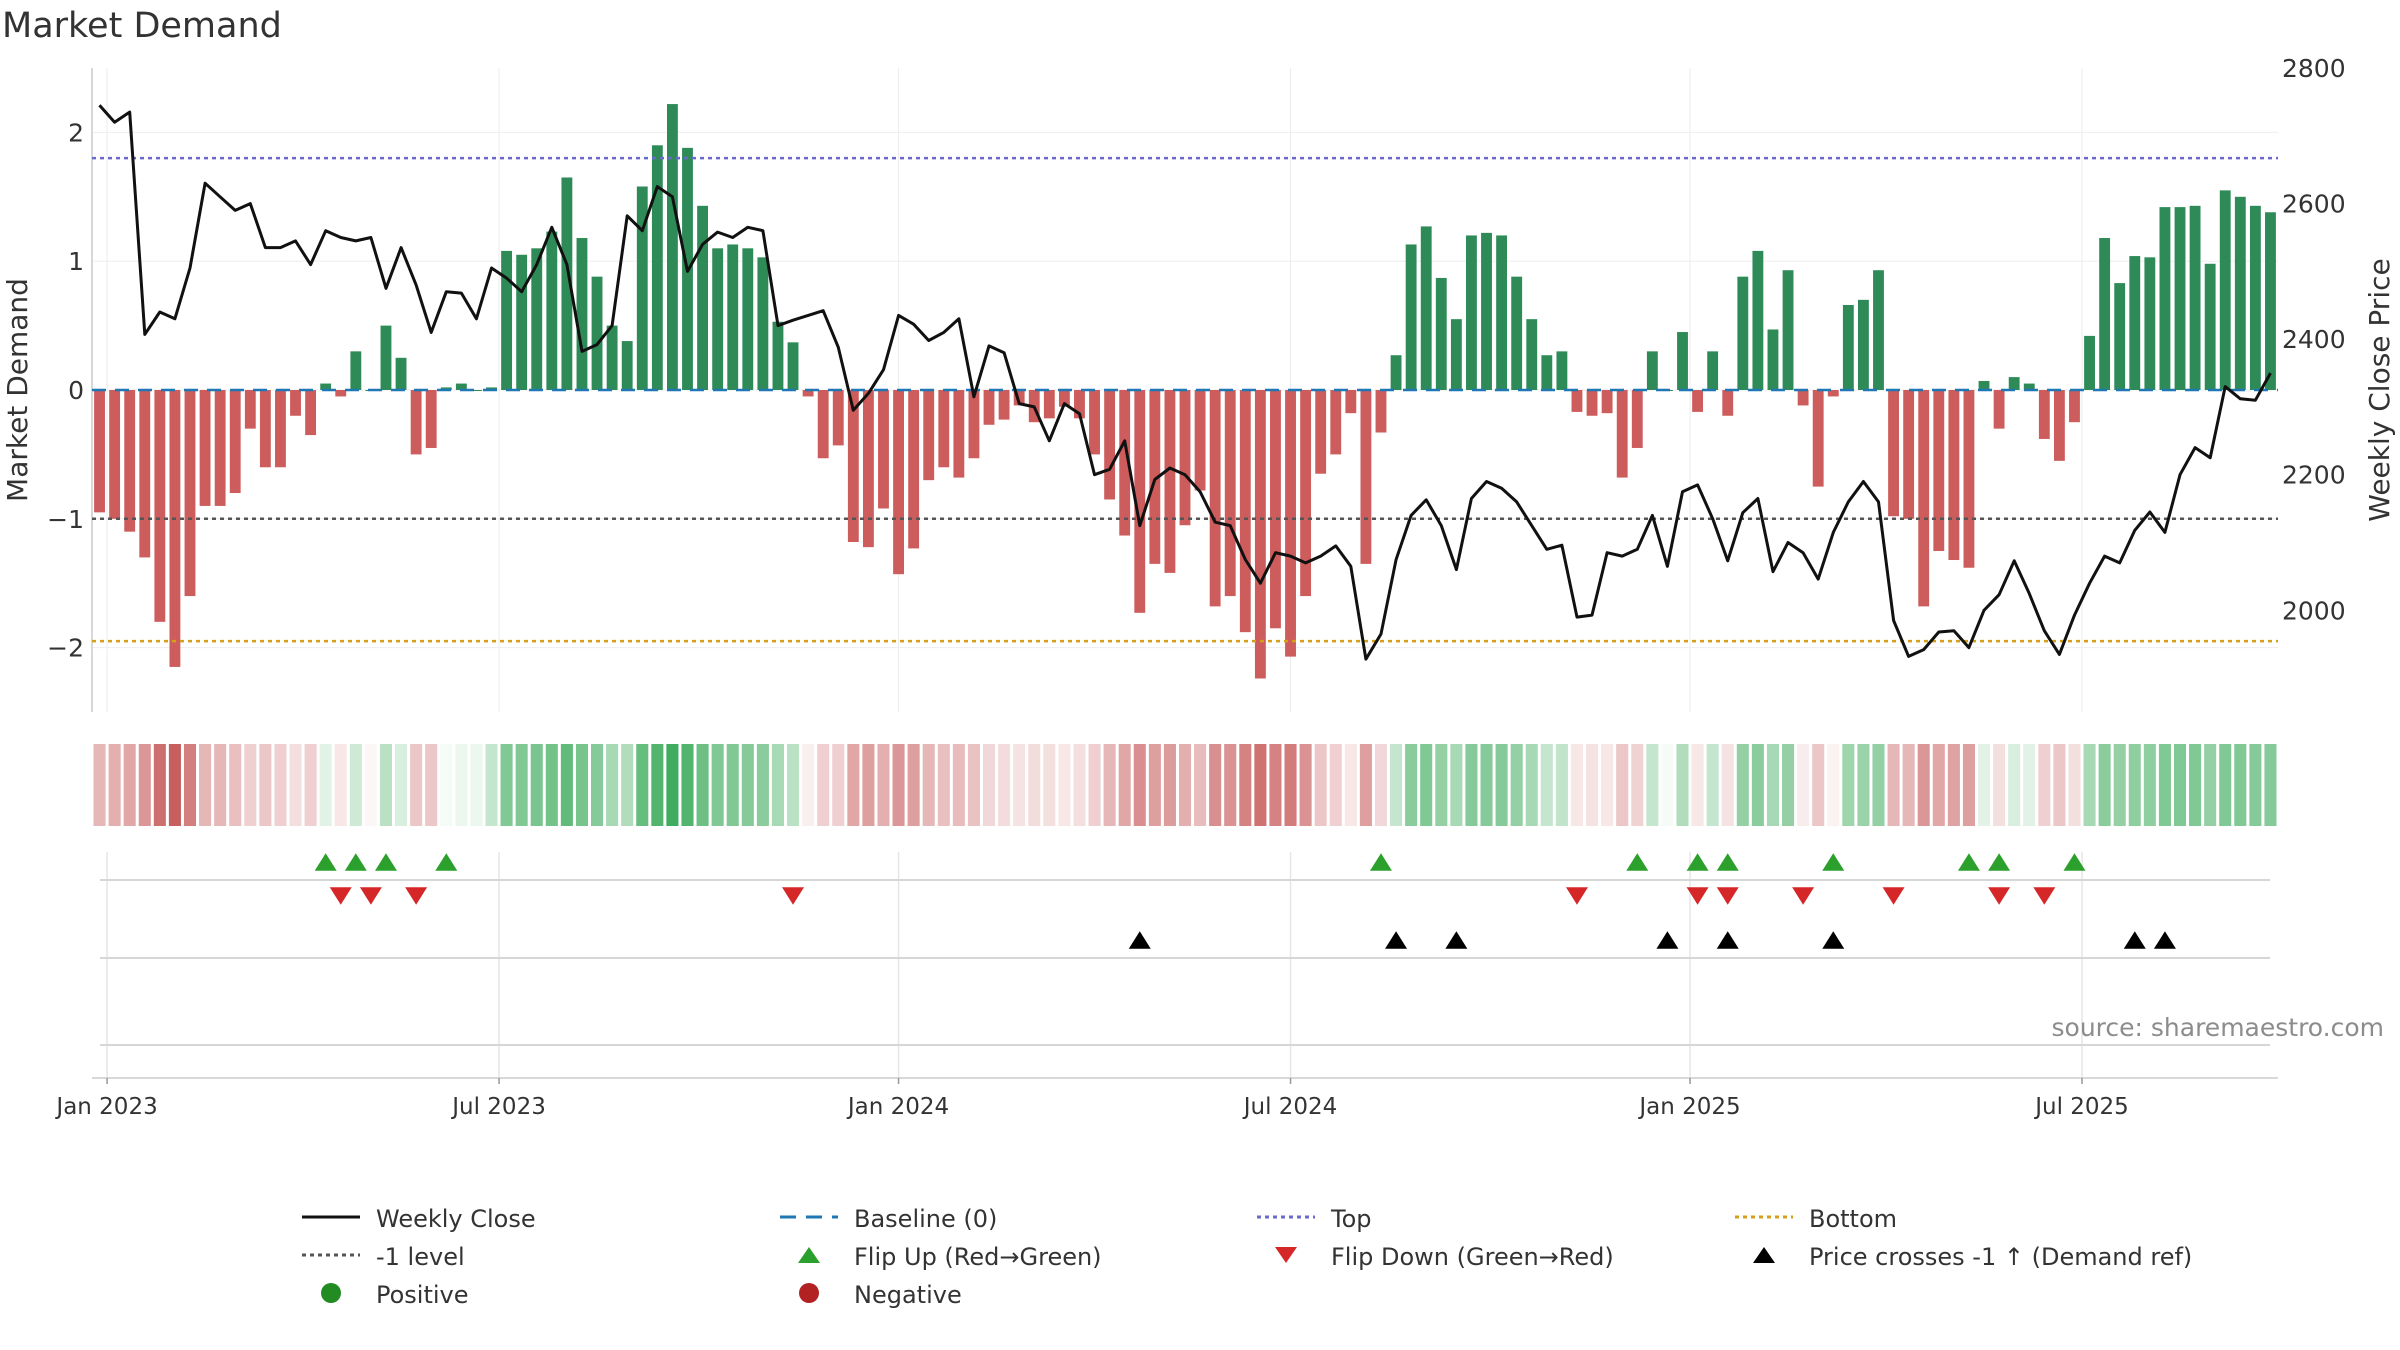 The width and height of the screenshot is (2400, 1350). What do you see at coordinates (1764, 1257) in the screenshot?
I see `legend-symbol-triangle-up` at bounding box center [1764, 1257].